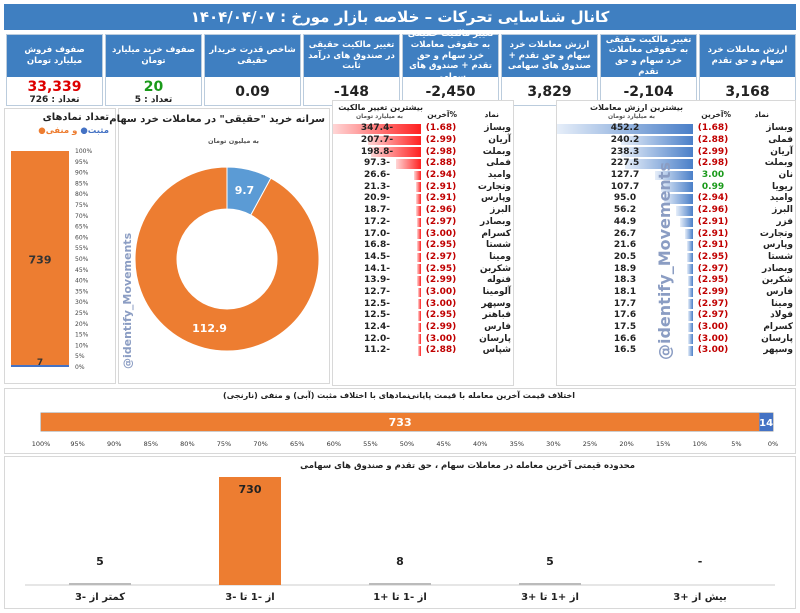  I want to click on value-cell: 20.5, so click(625, 258).